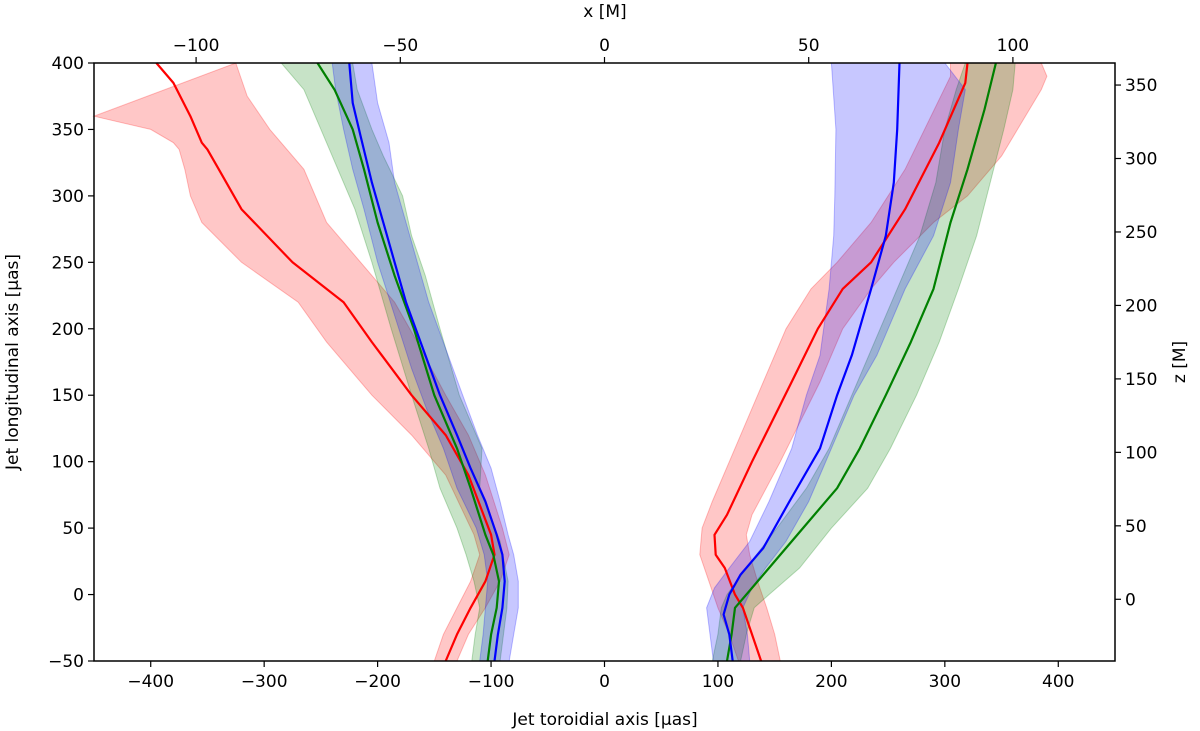  Describe the element at coordinates (400, 46) in the screenshot. I see `top-x-tick-label: −50` at that location.